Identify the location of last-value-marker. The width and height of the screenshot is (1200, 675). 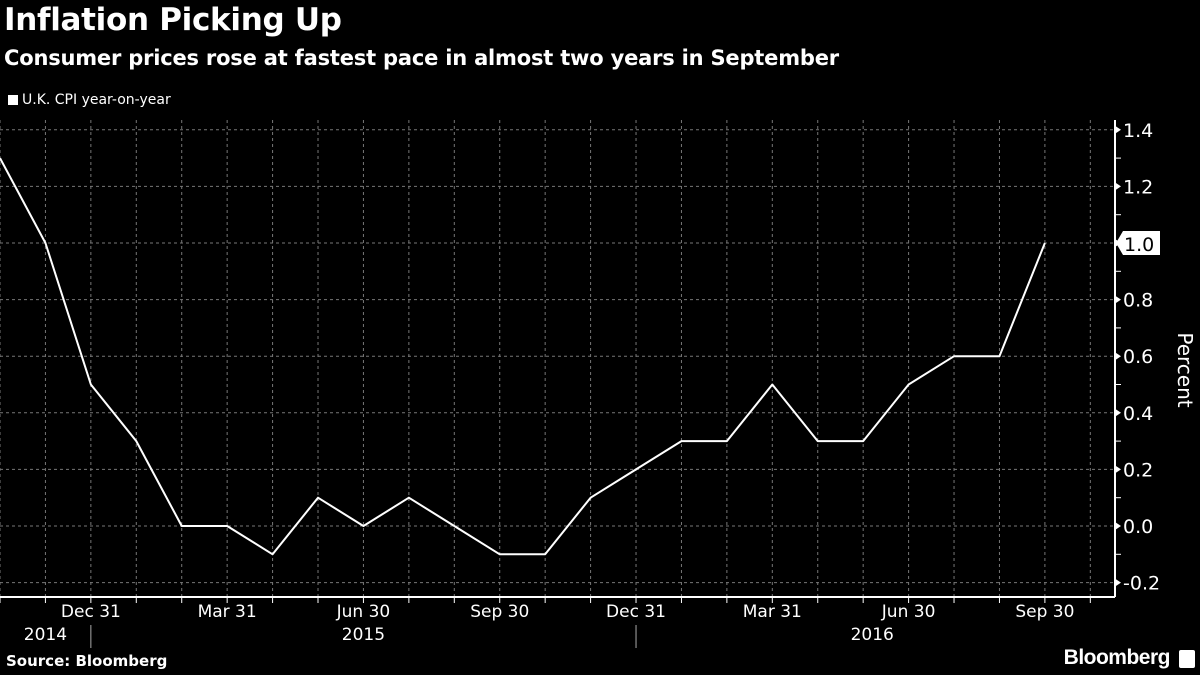
(1138, 243).